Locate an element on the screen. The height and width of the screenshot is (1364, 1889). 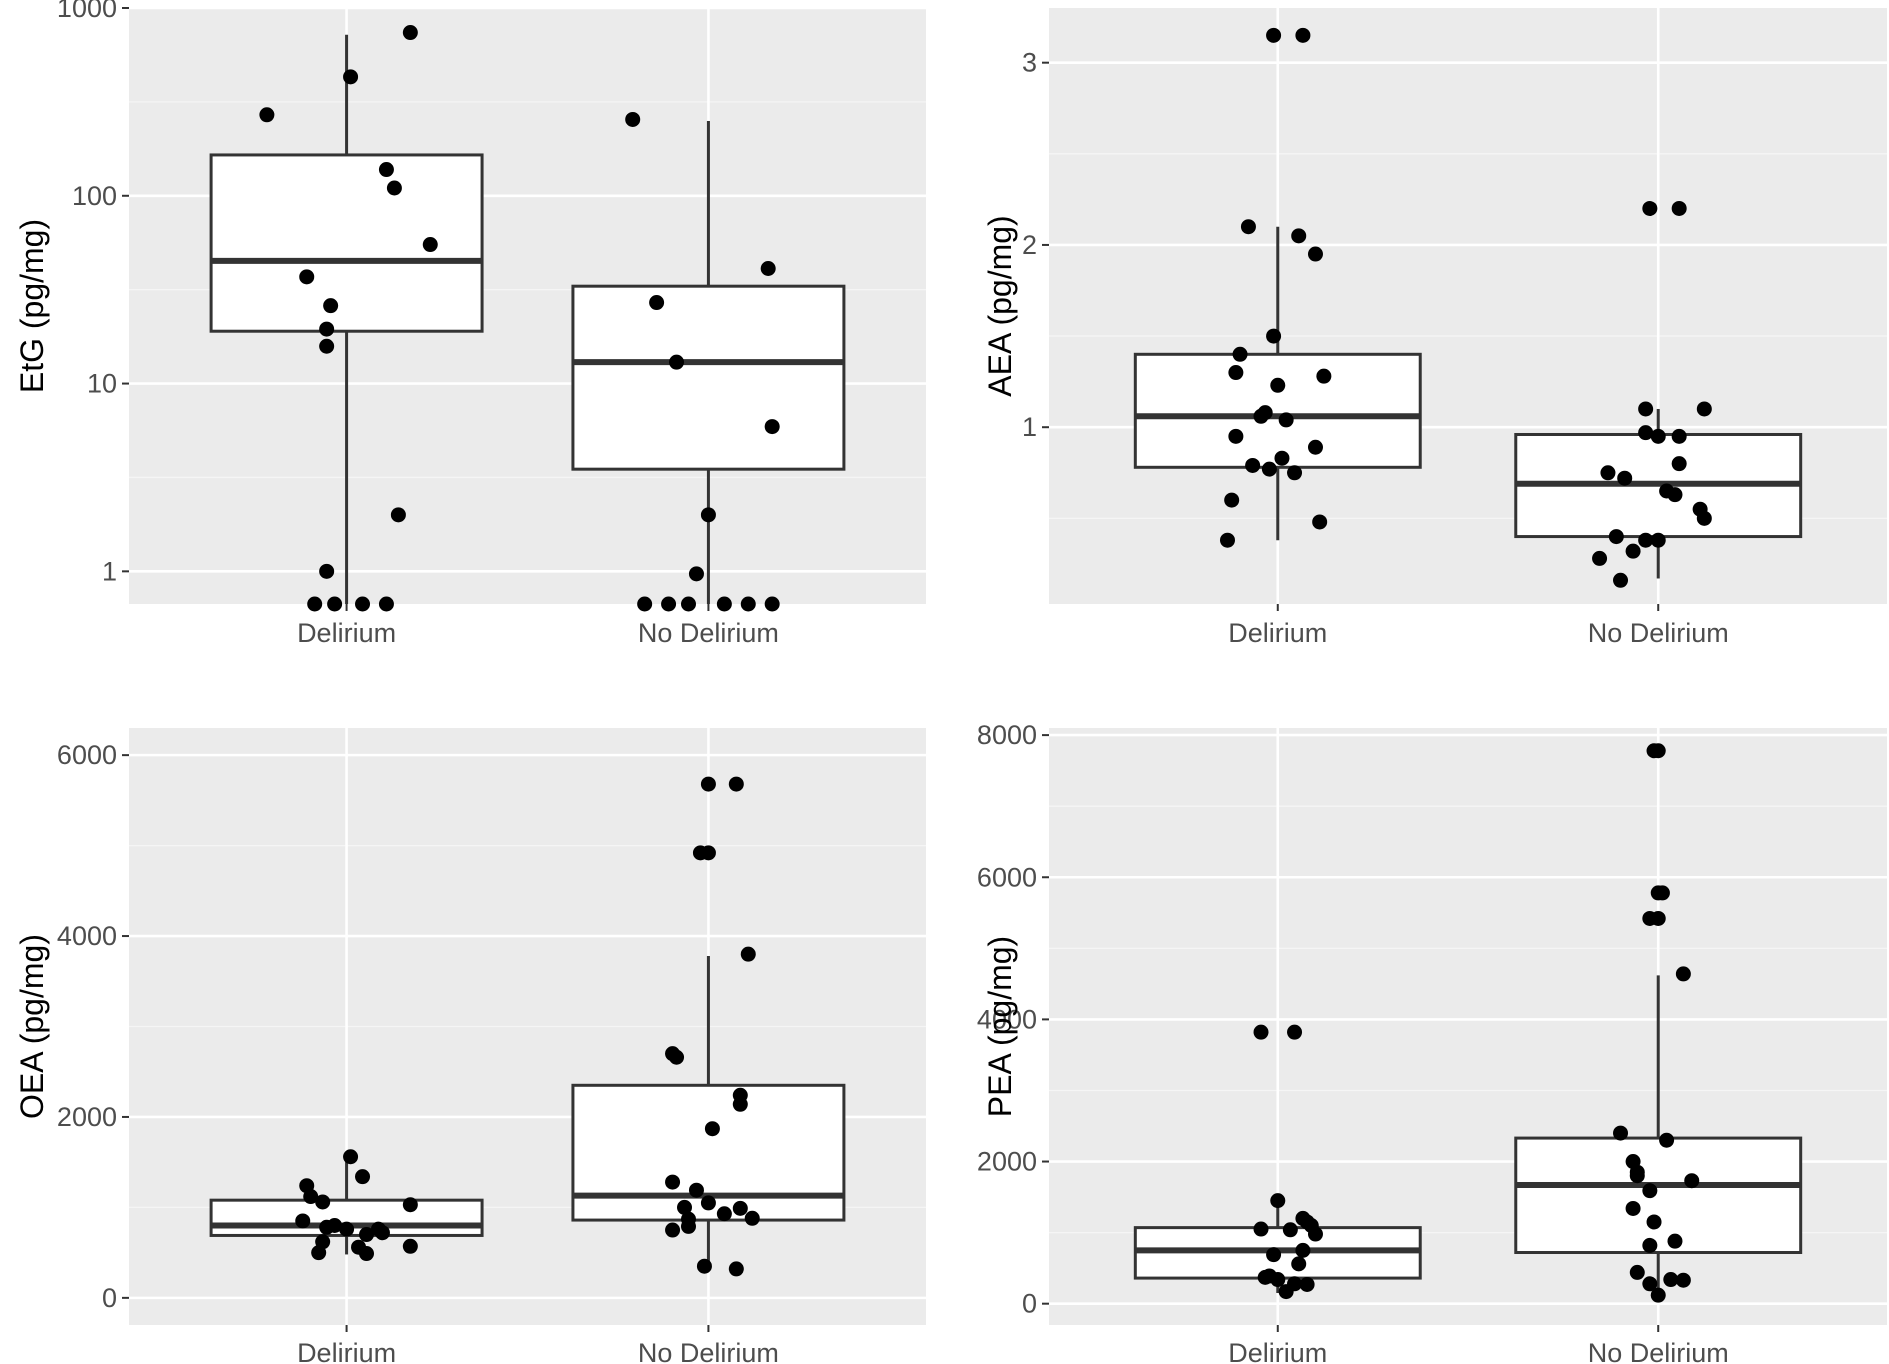
y-tick-label: 2000 is located at coordinates (1007, 1162).